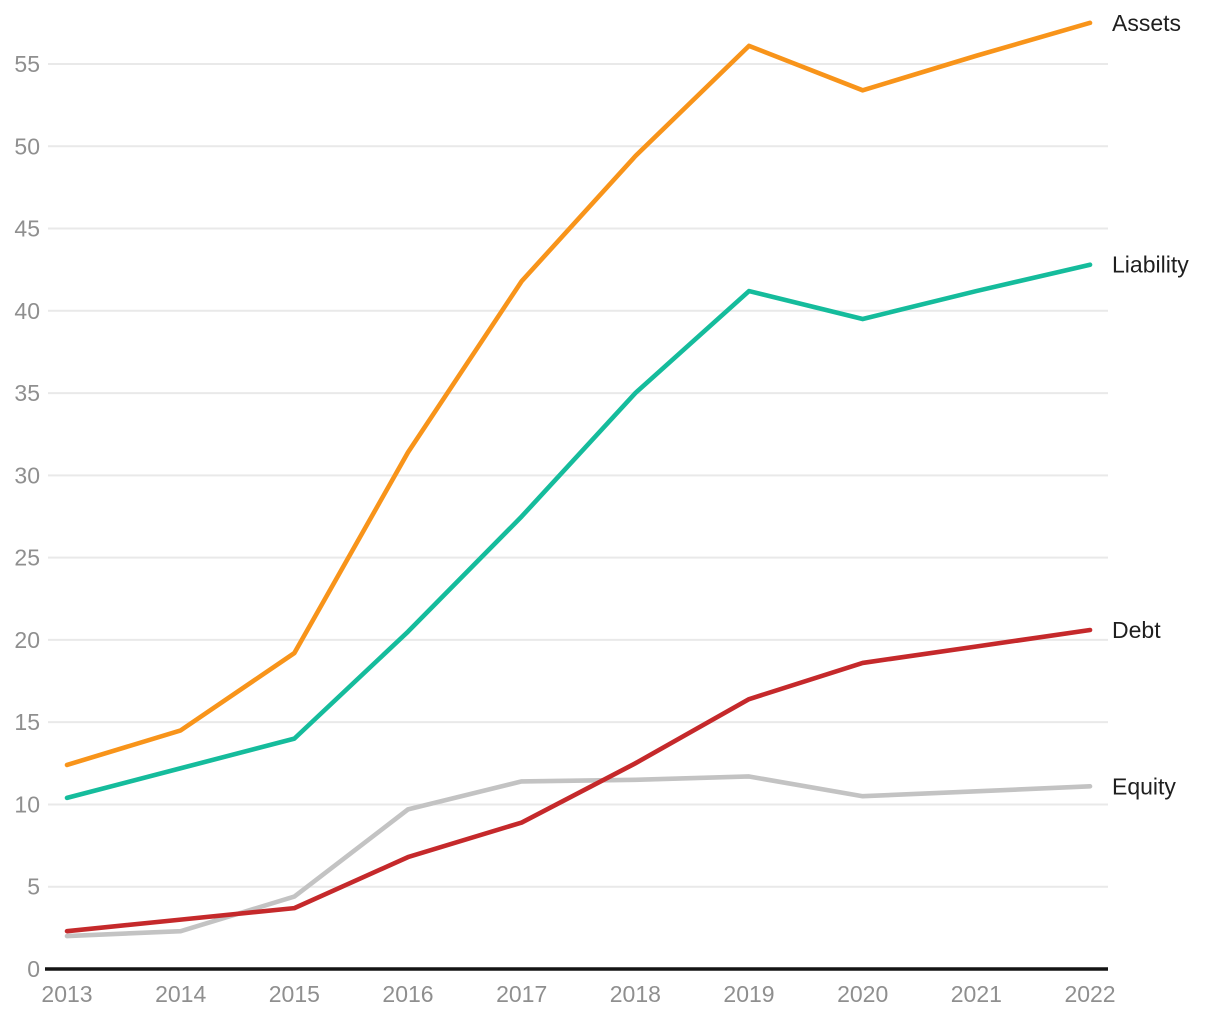 This screenshot has width=1220, height=1020. Describe the element at coordinates (33, 969) in the screenshot. I see `y-tick-label: 0` at that location.